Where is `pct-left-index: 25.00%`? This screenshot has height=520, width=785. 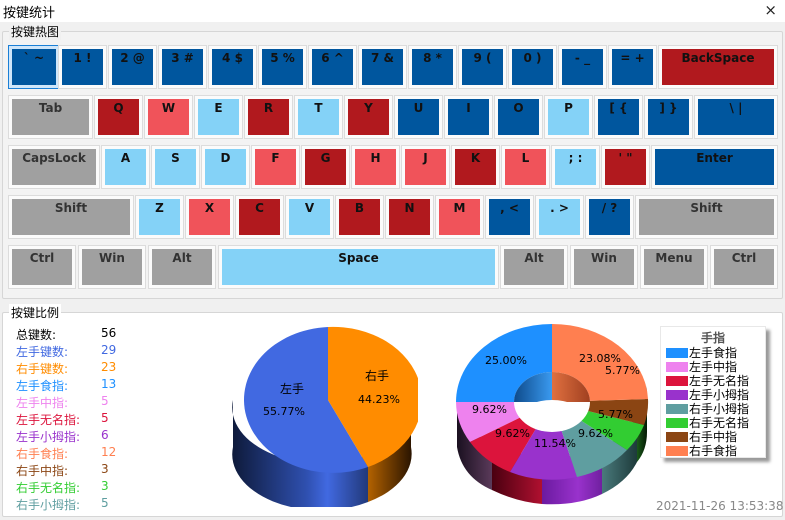
pct-left-index: 25.00% is located at coordinates (506, 360).